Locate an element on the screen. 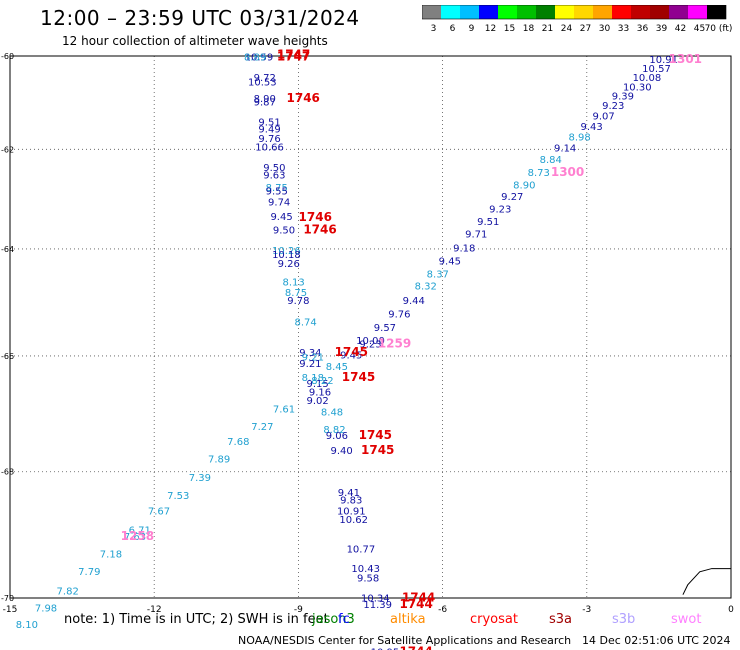  swh-value-label: 9.06 is located at coordinates (337, 436).